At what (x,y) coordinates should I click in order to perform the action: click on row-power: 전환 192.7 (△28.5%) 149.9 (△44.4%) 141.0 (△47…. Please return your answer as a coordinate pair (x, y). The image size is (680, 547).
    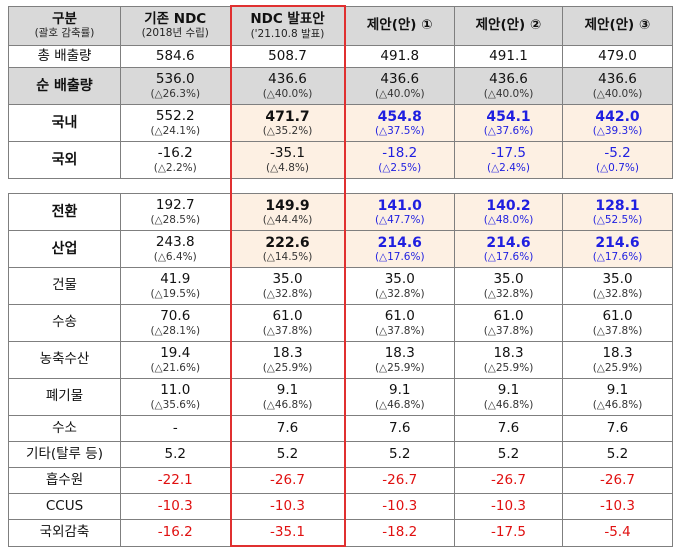
    Looking at the image, I should click on (340, 212).